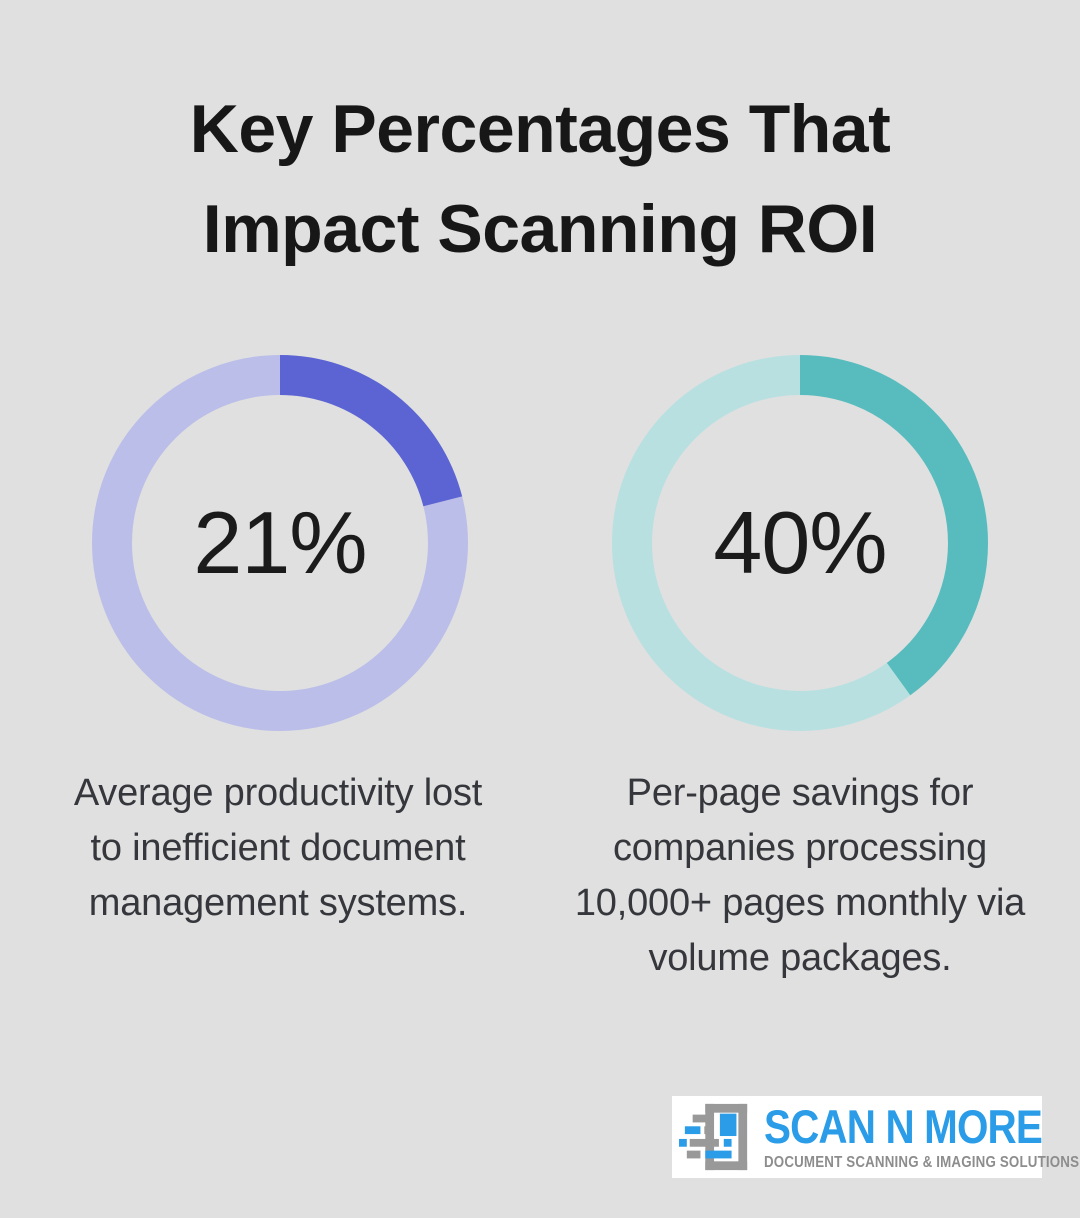 The width and height of the screenshot is (1080, 1218). I want to click on logo-name: SCAN N MORE, so click(903, 1126).